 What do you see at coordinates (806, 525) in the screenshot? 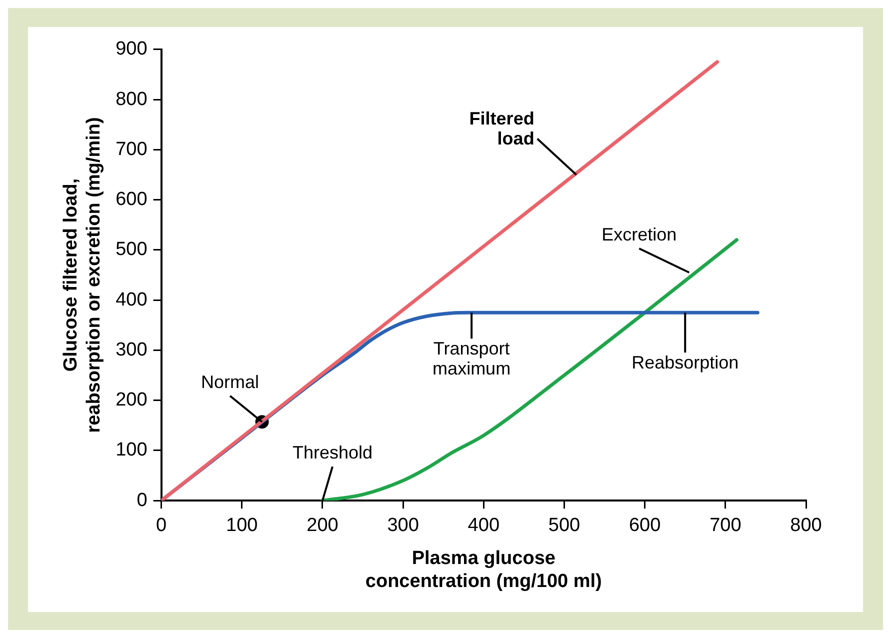
I see `x-tick-label: 800` at bounding box center [806, 525].